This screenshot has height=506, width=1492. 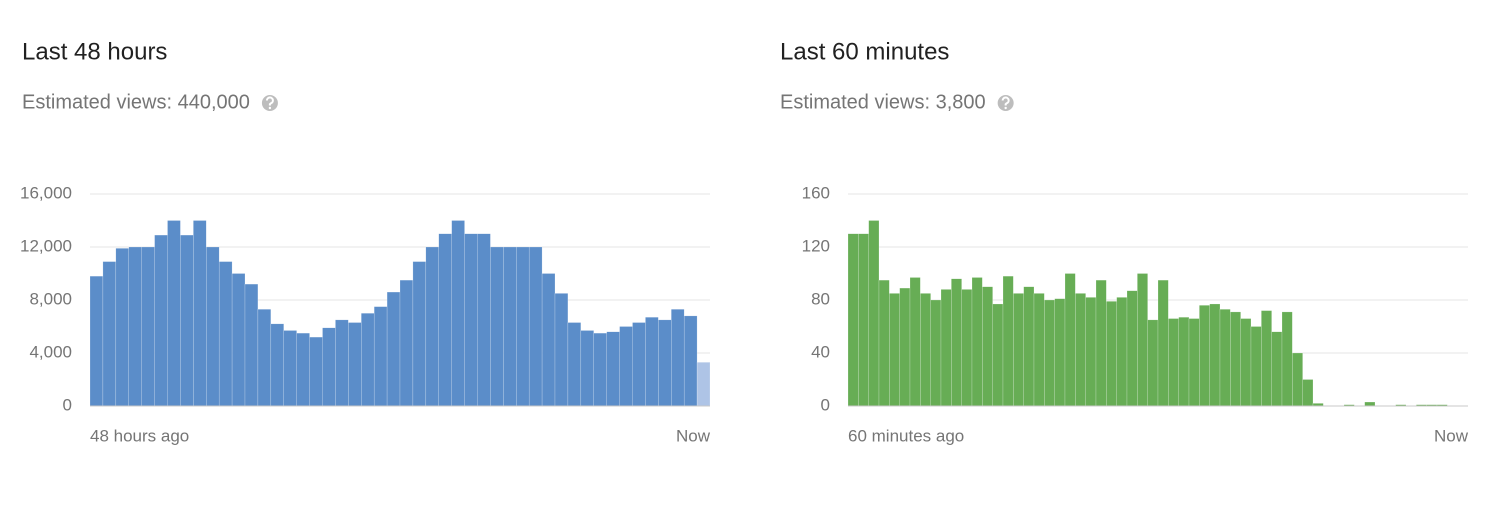 I want to click on panel-subtitle: Estimated views: 3,800, so click(x=883, y=102).